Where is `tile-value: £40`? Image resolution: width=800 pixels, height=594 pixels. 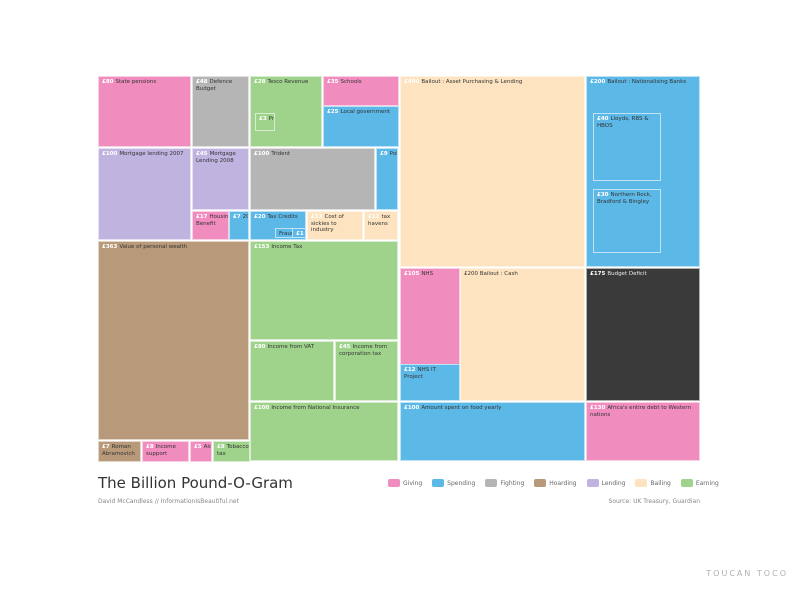
tile-value: £40 is located at coordinates (603, 119).